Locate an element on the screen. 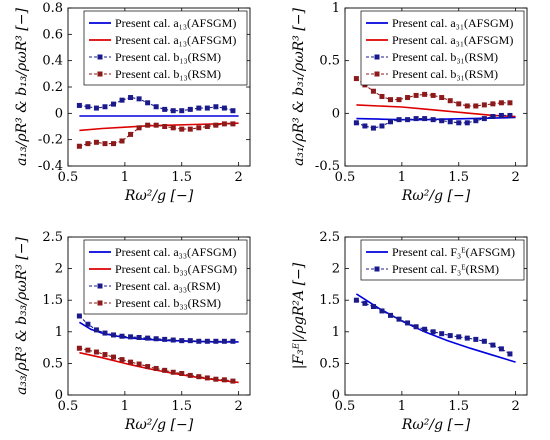  y-tick-label: 1 is located at coordinates (336, 332).